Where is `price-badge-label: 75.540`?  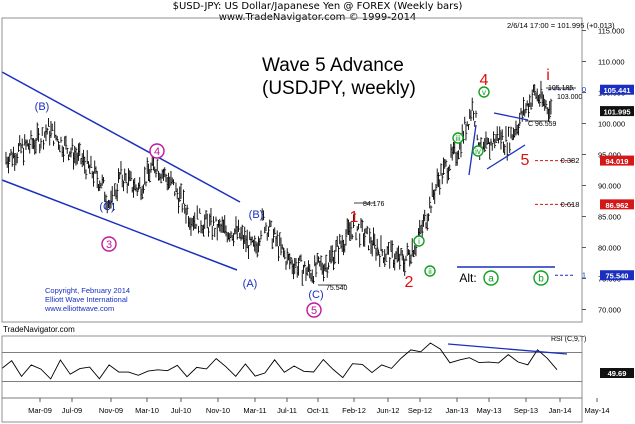 price-badge-label: 75.540 is located at coordinates (617, 276).